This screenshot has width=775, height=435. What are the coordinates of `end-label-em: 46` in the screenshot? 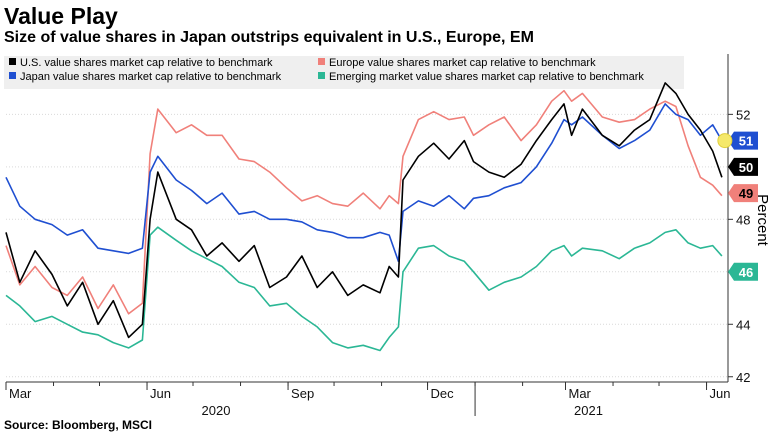 It's located at (743, 271).